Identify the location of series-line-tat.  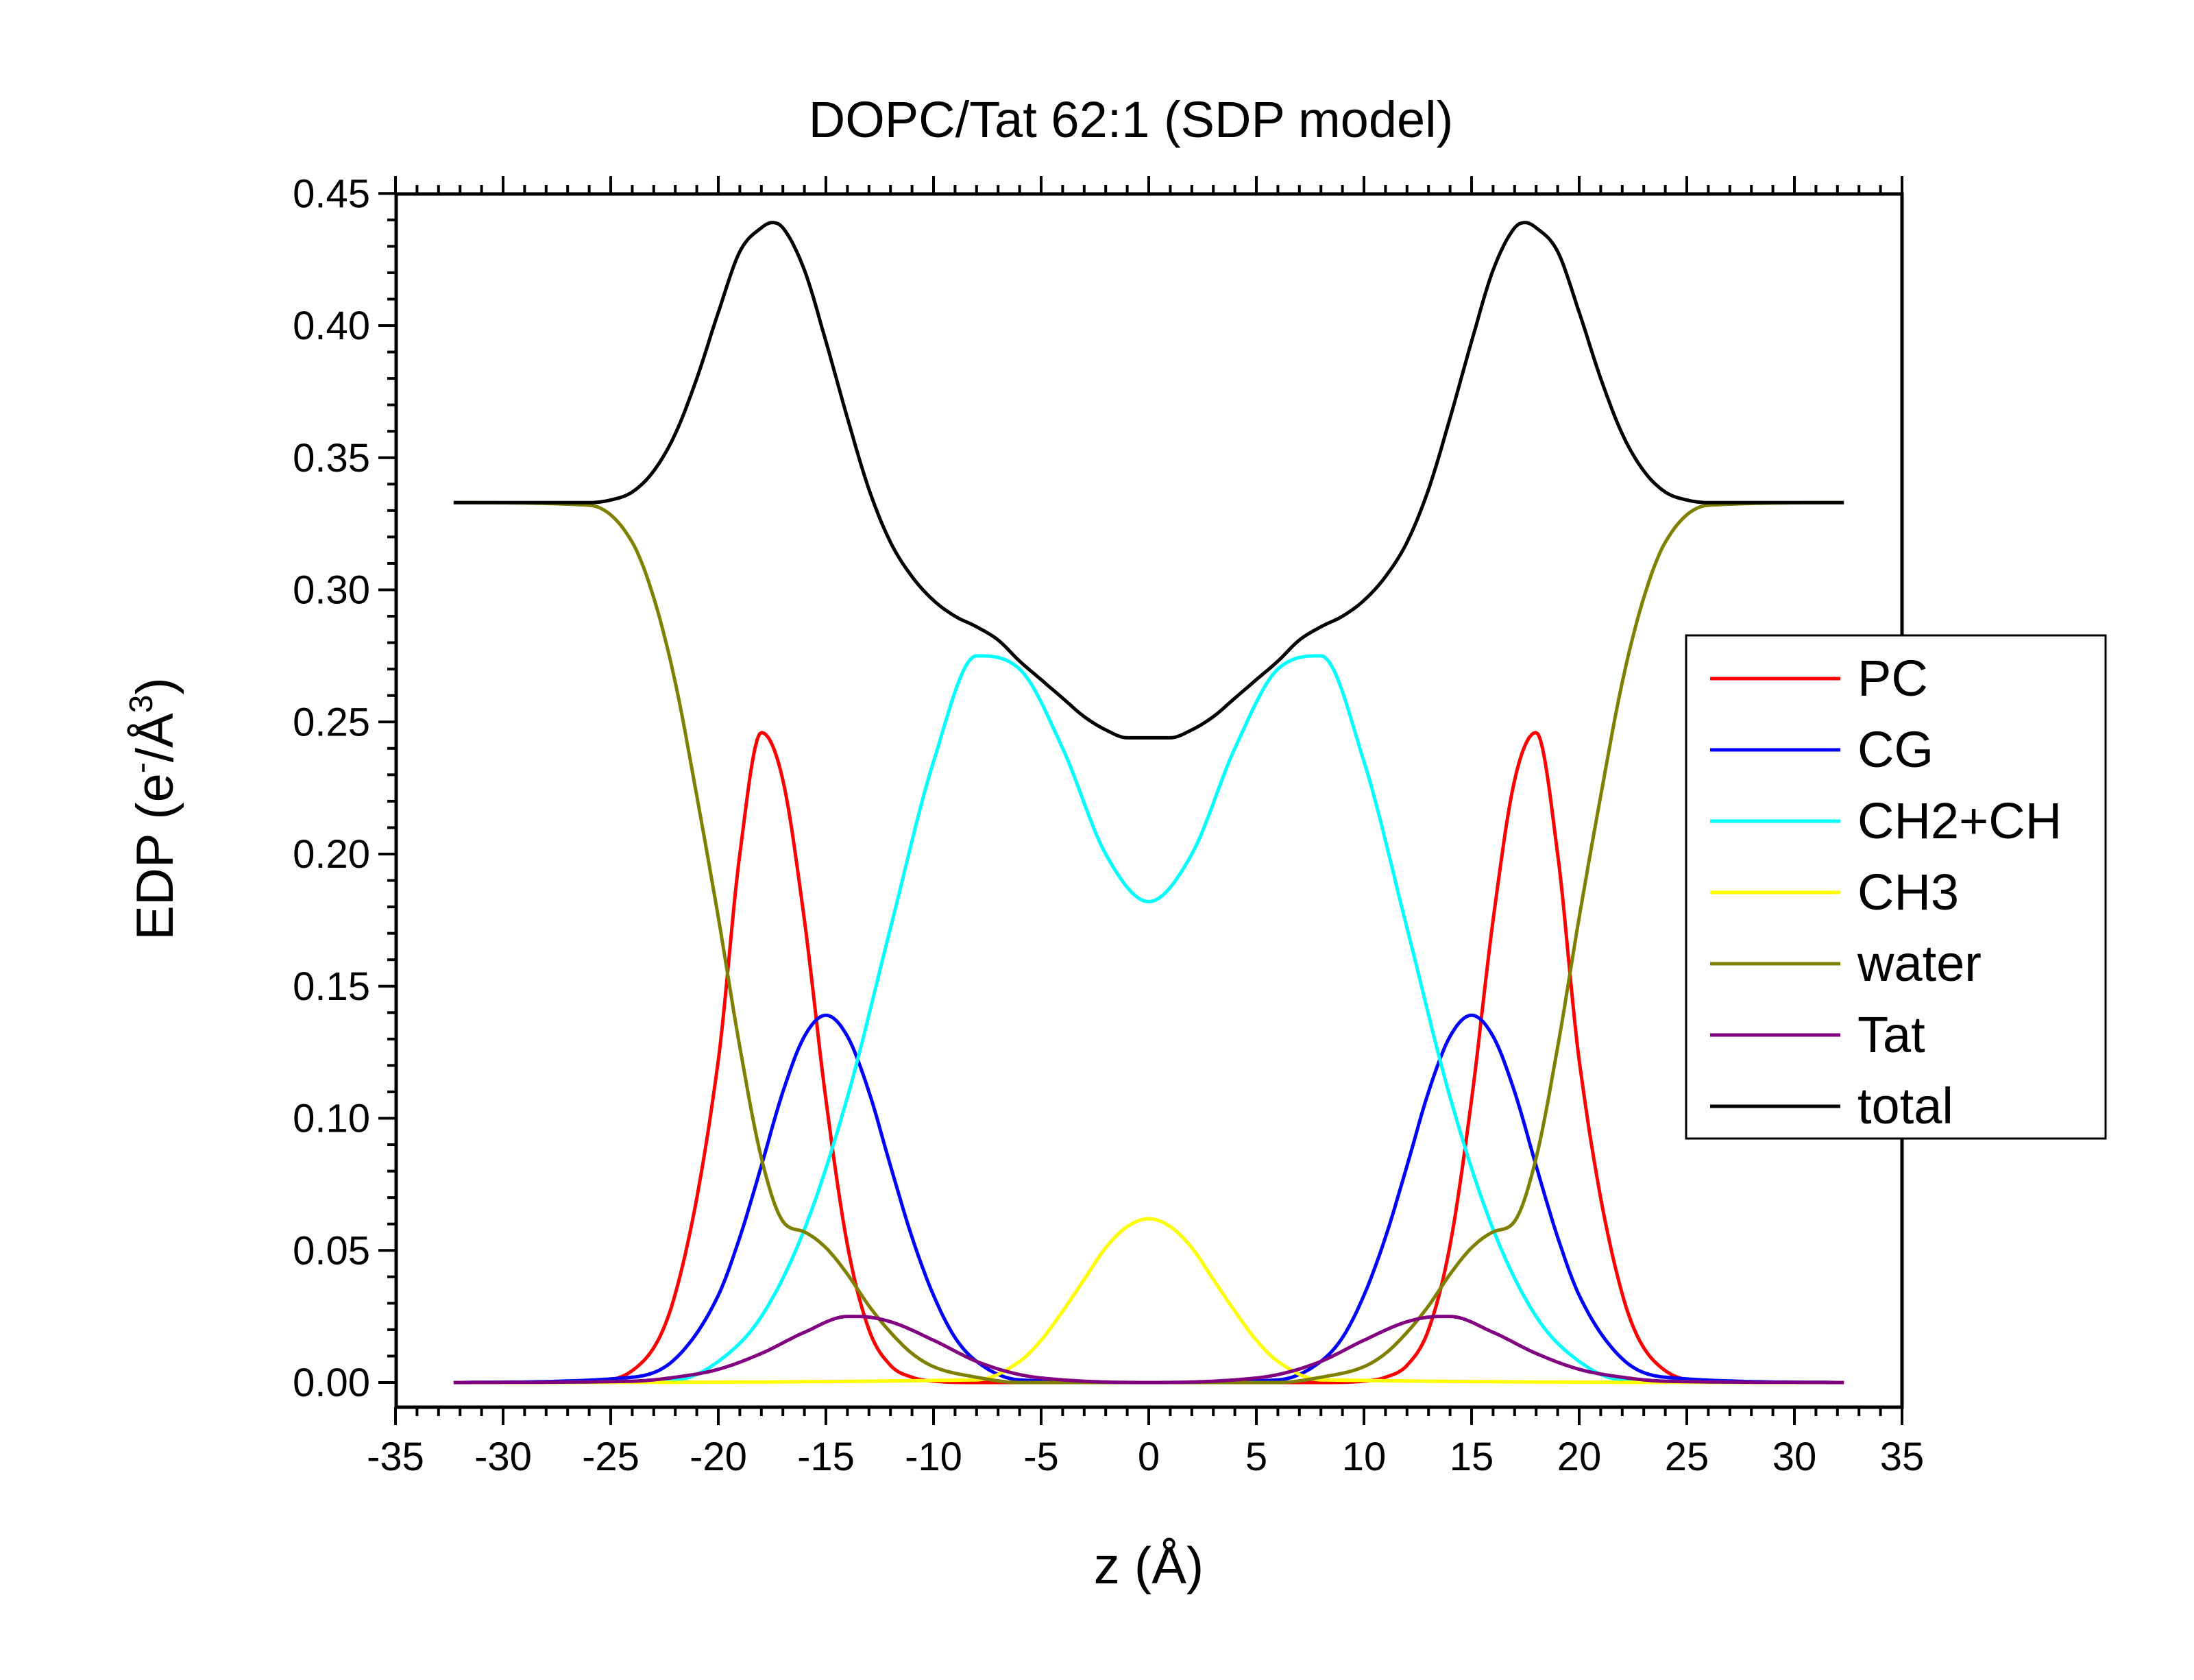
(1149, 1350).